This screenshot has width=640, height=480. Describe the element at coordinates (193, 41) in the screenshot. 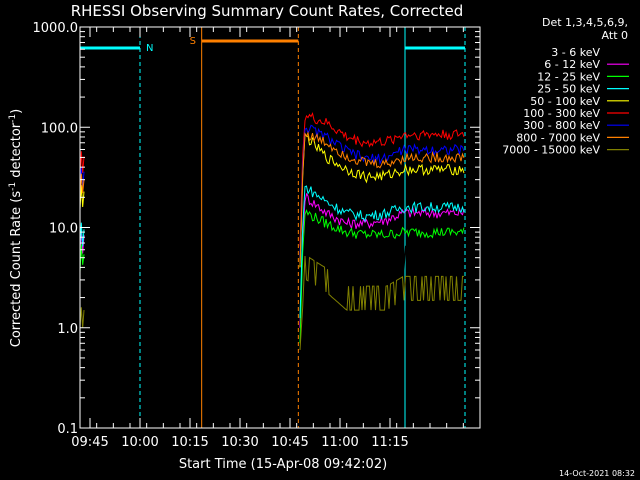

I see `saa-label: S` at that location.